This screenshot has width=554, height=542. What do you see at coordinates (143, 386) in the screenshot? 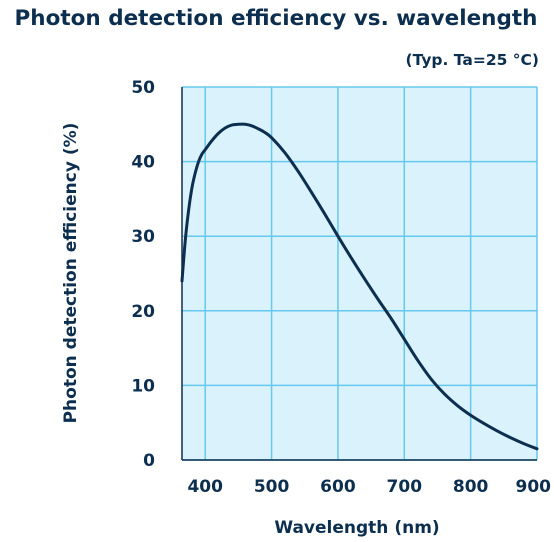
I see `y-tick-label: 10` at bounding box center [143, 386].